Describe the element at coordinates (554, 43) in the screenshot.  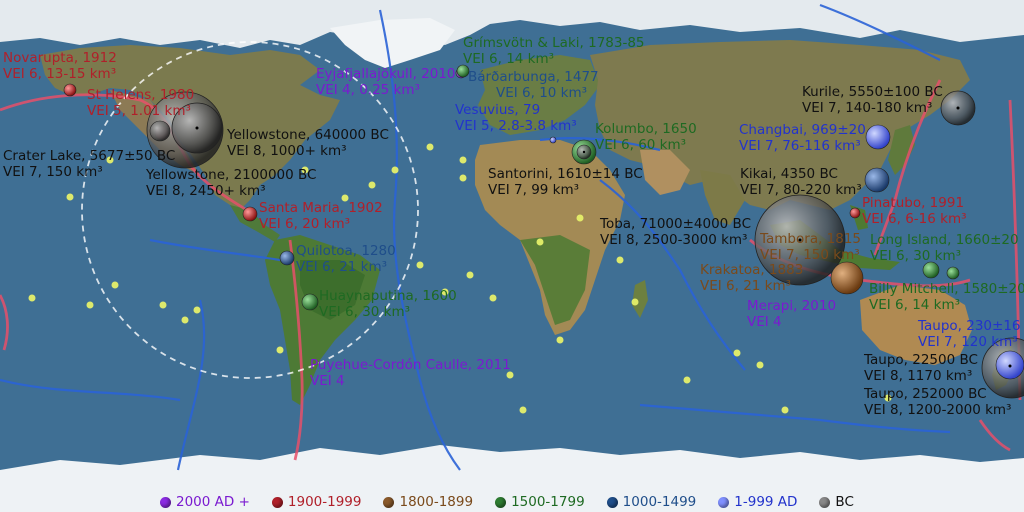
I see `volcano-name: Grímsvötn & Laki, 1783-85` at that location.